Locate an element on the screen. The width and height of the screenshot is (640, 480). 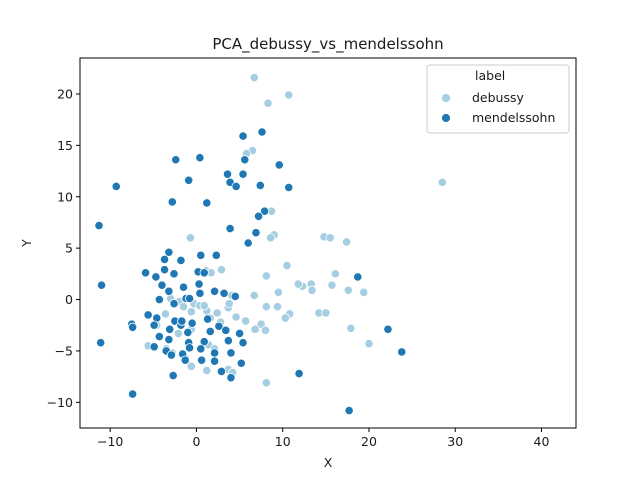
x-tick-label: 0 is located at coordinates (196, 441).